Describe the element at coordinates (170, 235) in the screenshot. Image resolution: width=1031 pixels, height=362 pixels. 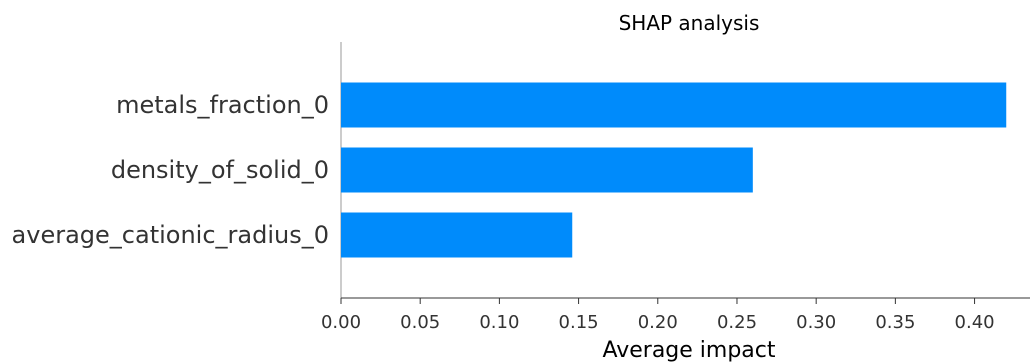
I see `category-label: average_cationic_radius_0` at that location.